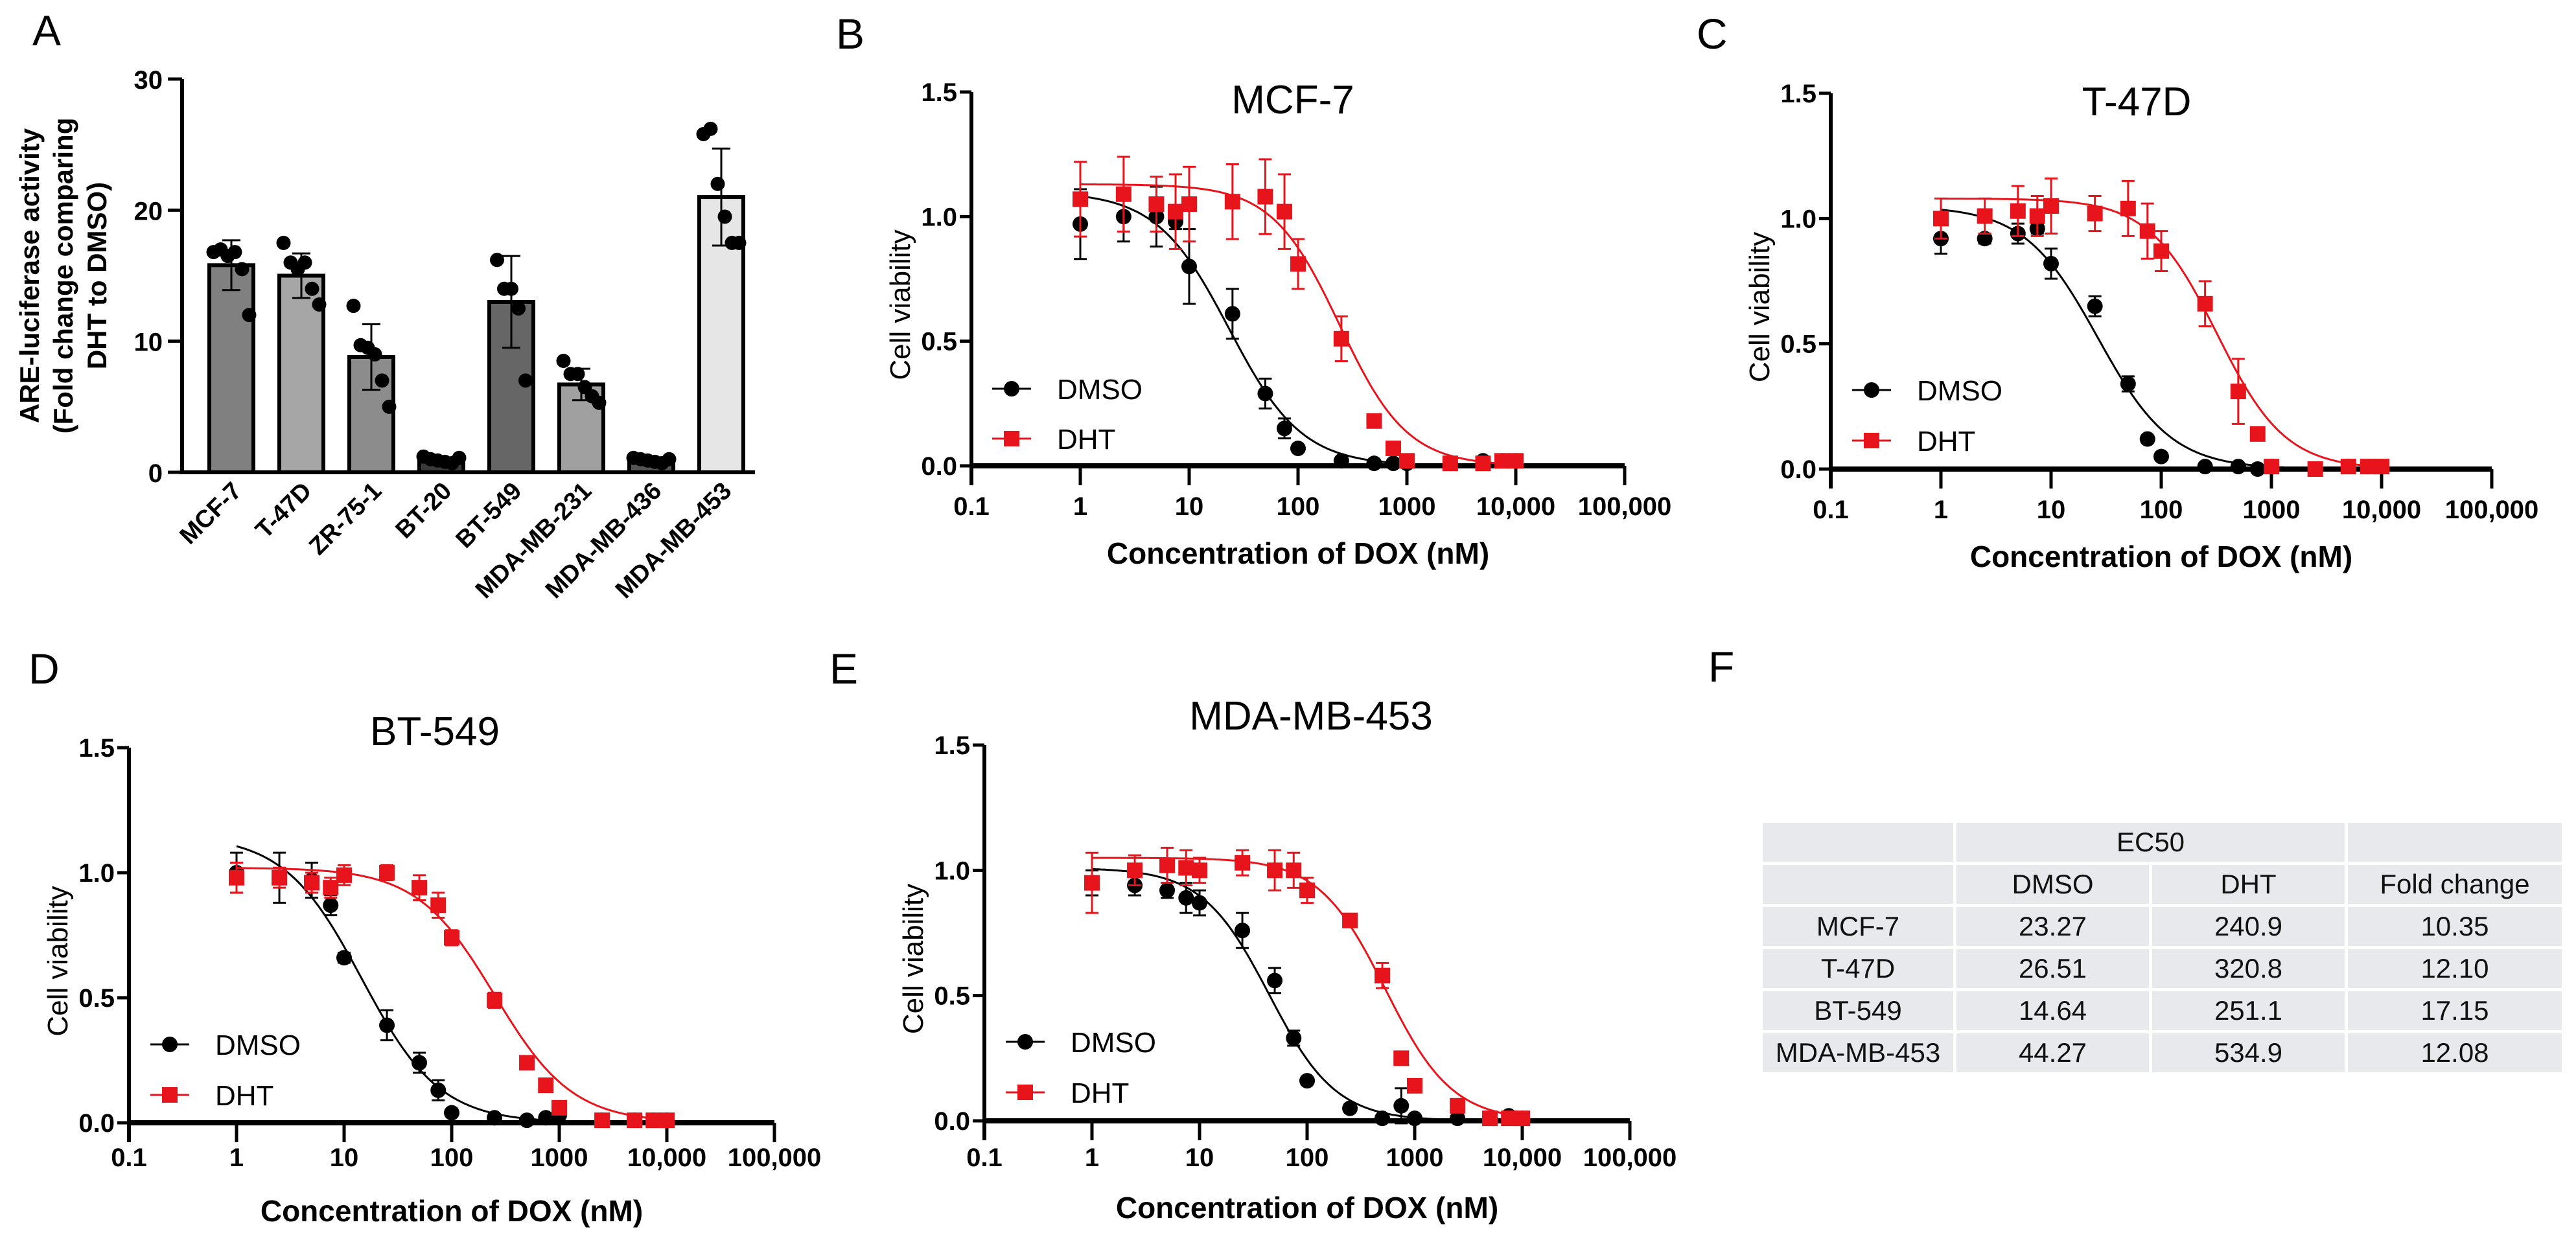  Describe the element at coordinates (1311, 716) in the screenshot. I see `chart-title: MDA-MB-453` at that location.